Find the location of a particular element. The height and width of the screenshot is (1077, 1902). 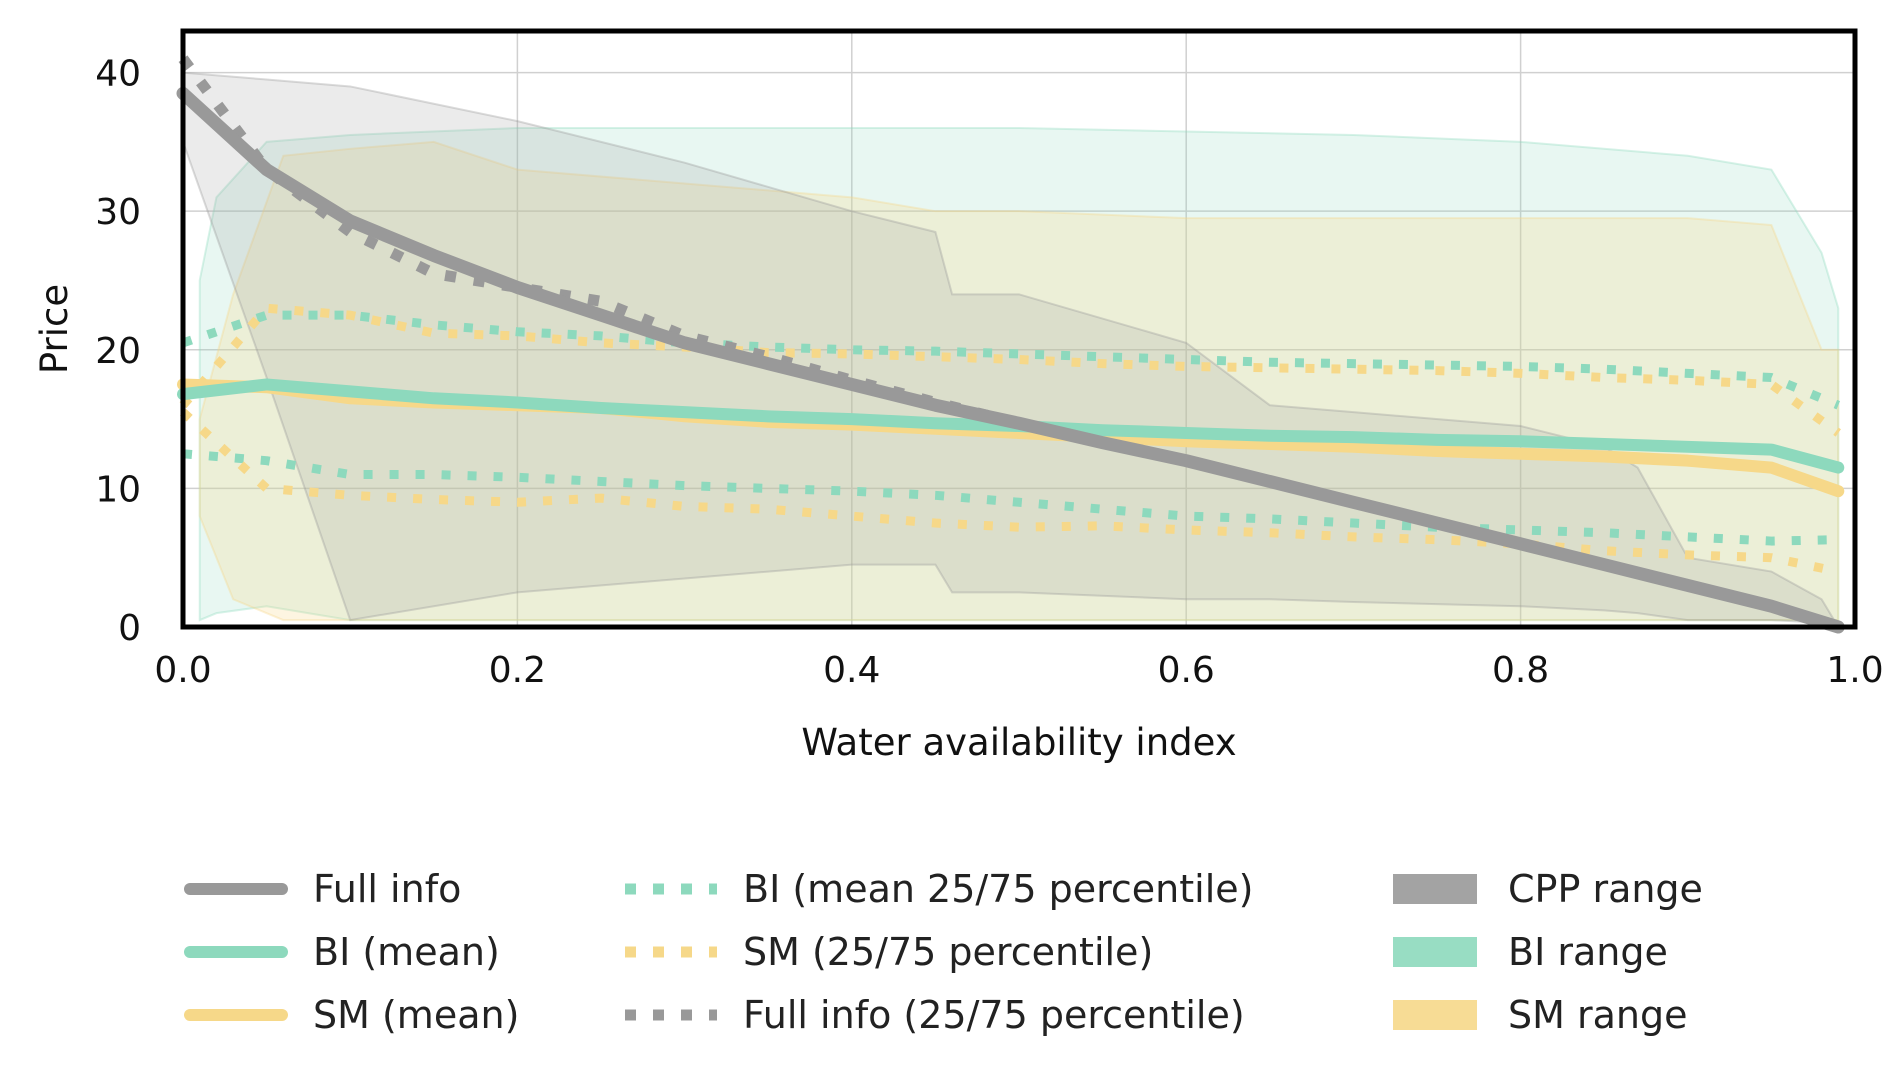

legend-label-sm-range: SM range is located at coordinates (1597, 1015).